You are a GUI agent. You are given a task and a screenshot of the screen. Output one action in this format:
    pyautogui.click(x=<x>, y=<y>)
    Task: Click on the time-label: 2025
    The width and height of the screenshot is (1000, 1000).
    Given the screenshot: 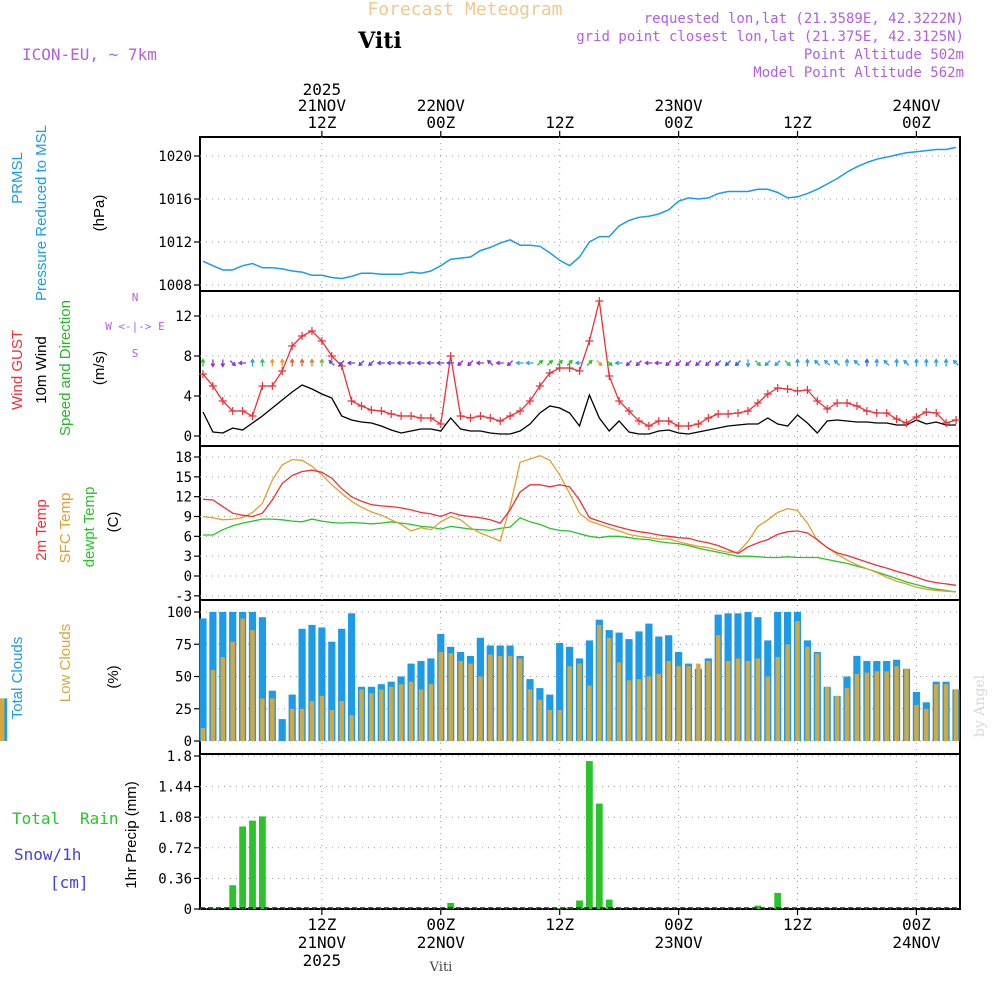 What is the action you would take?
    pyautogui.click(x=322, y=89)
    